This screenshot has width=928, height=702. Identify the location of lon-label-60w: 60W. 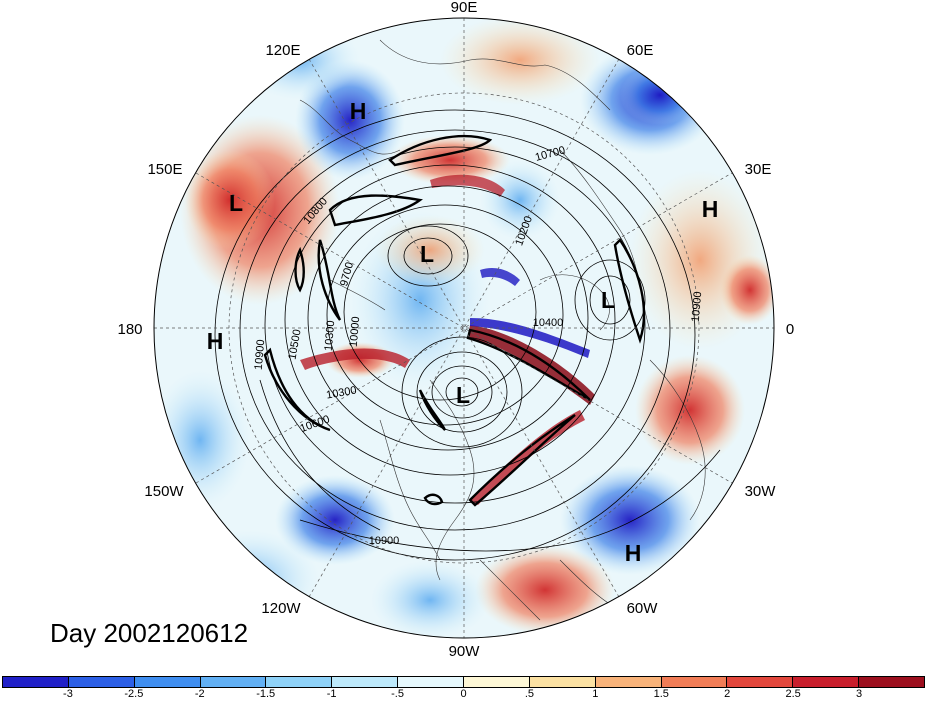
(643, 608).